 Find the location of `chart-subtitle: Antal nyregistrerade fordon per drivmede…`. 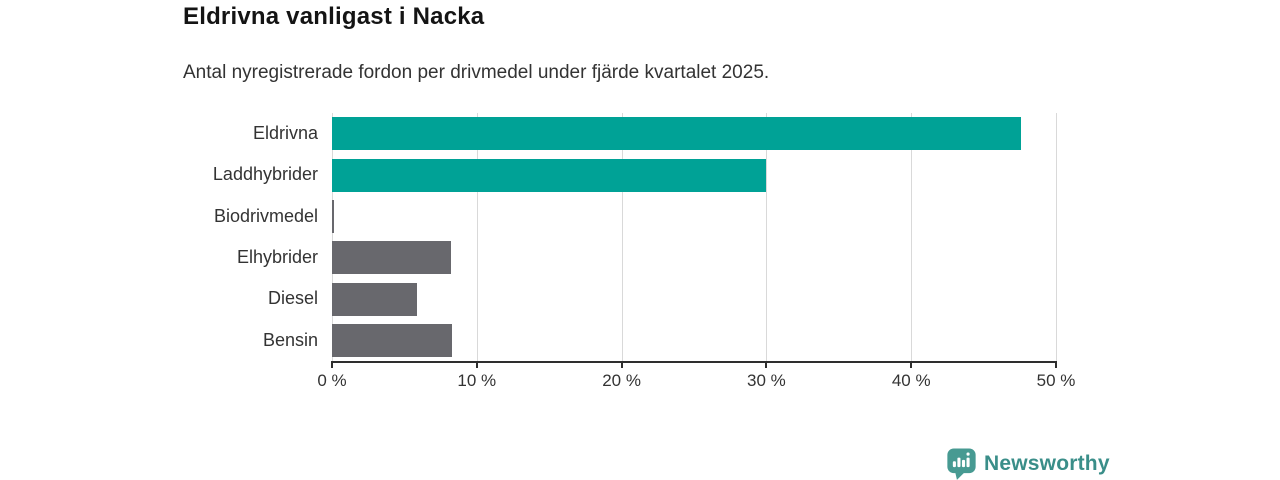

chart-subtitle: Antal nyregistrerade fordon per drivmede… is located at coordinates (476, 72).